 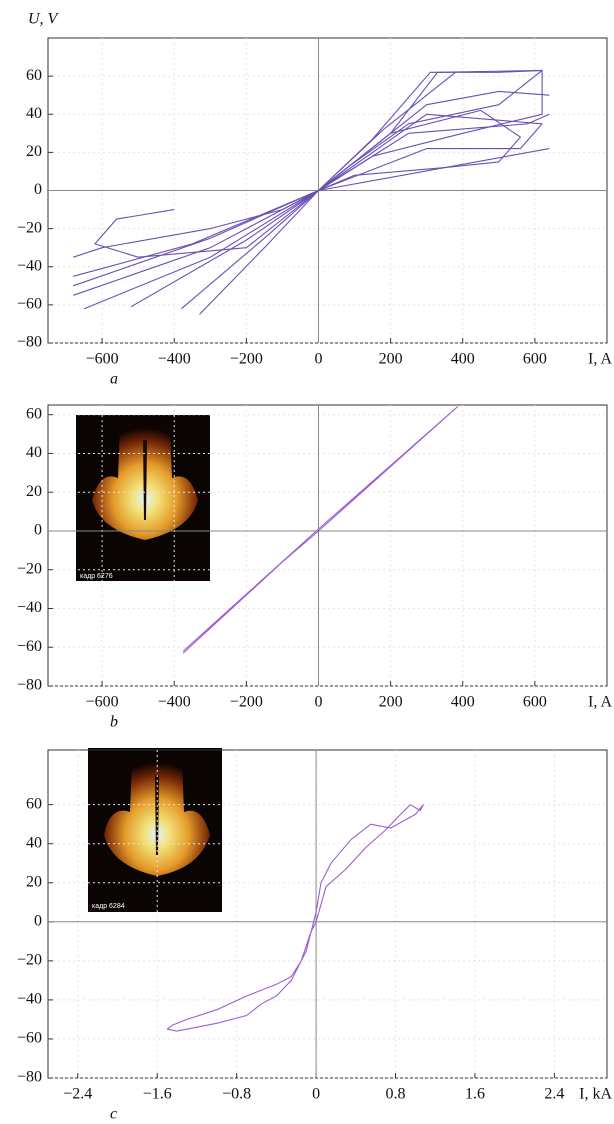 I want to click on x-tick-label: −1.6, so click(x=157, y=1094).